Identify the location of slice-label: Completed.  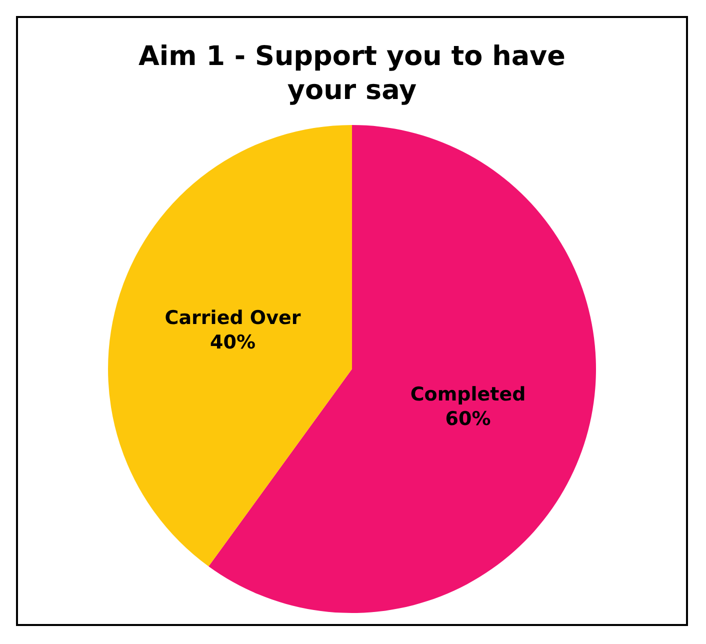
(468, 394).